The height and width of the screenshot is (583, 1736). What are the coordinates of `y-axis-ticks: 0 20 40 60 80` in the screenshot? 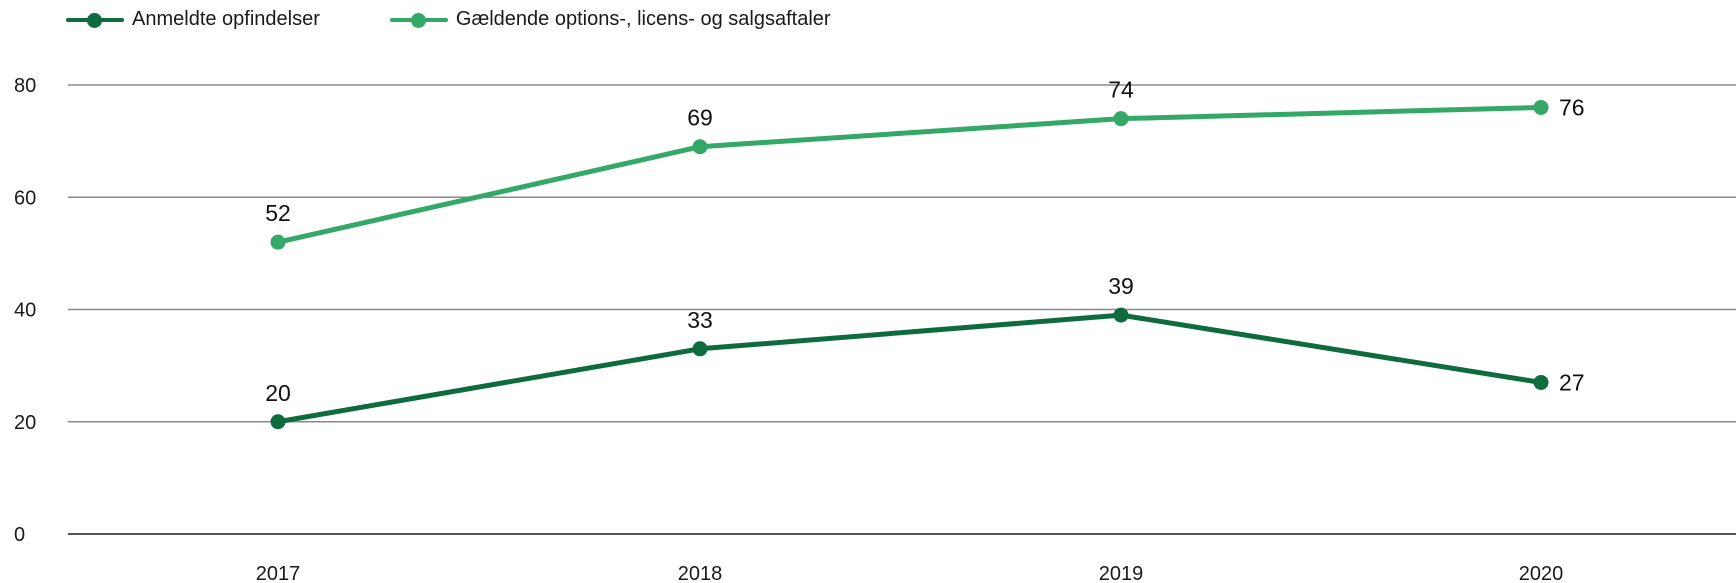 It's located at (25, 310).